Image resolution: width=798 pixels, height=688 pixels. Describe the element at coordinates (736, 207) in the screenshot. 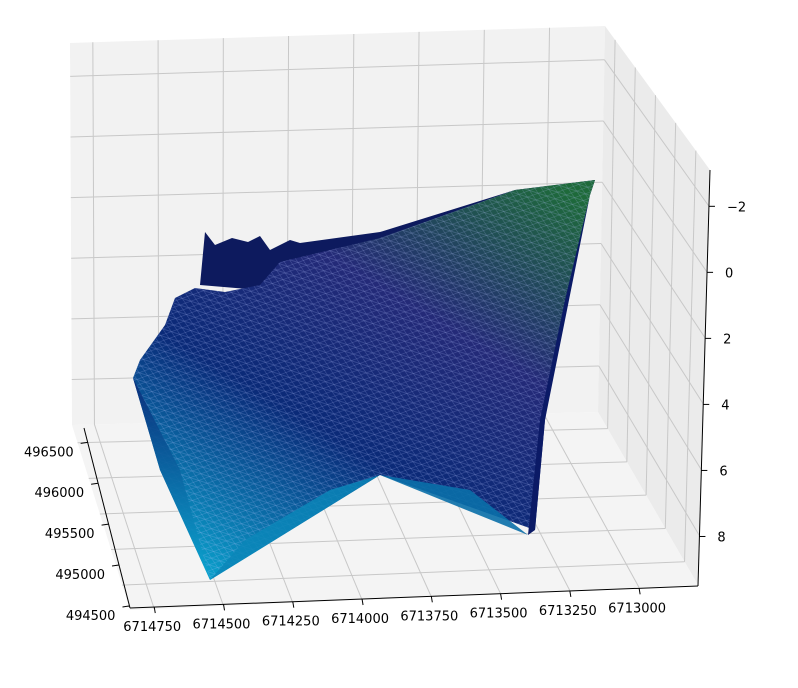

I see `z-tick-label: −2` at that location.